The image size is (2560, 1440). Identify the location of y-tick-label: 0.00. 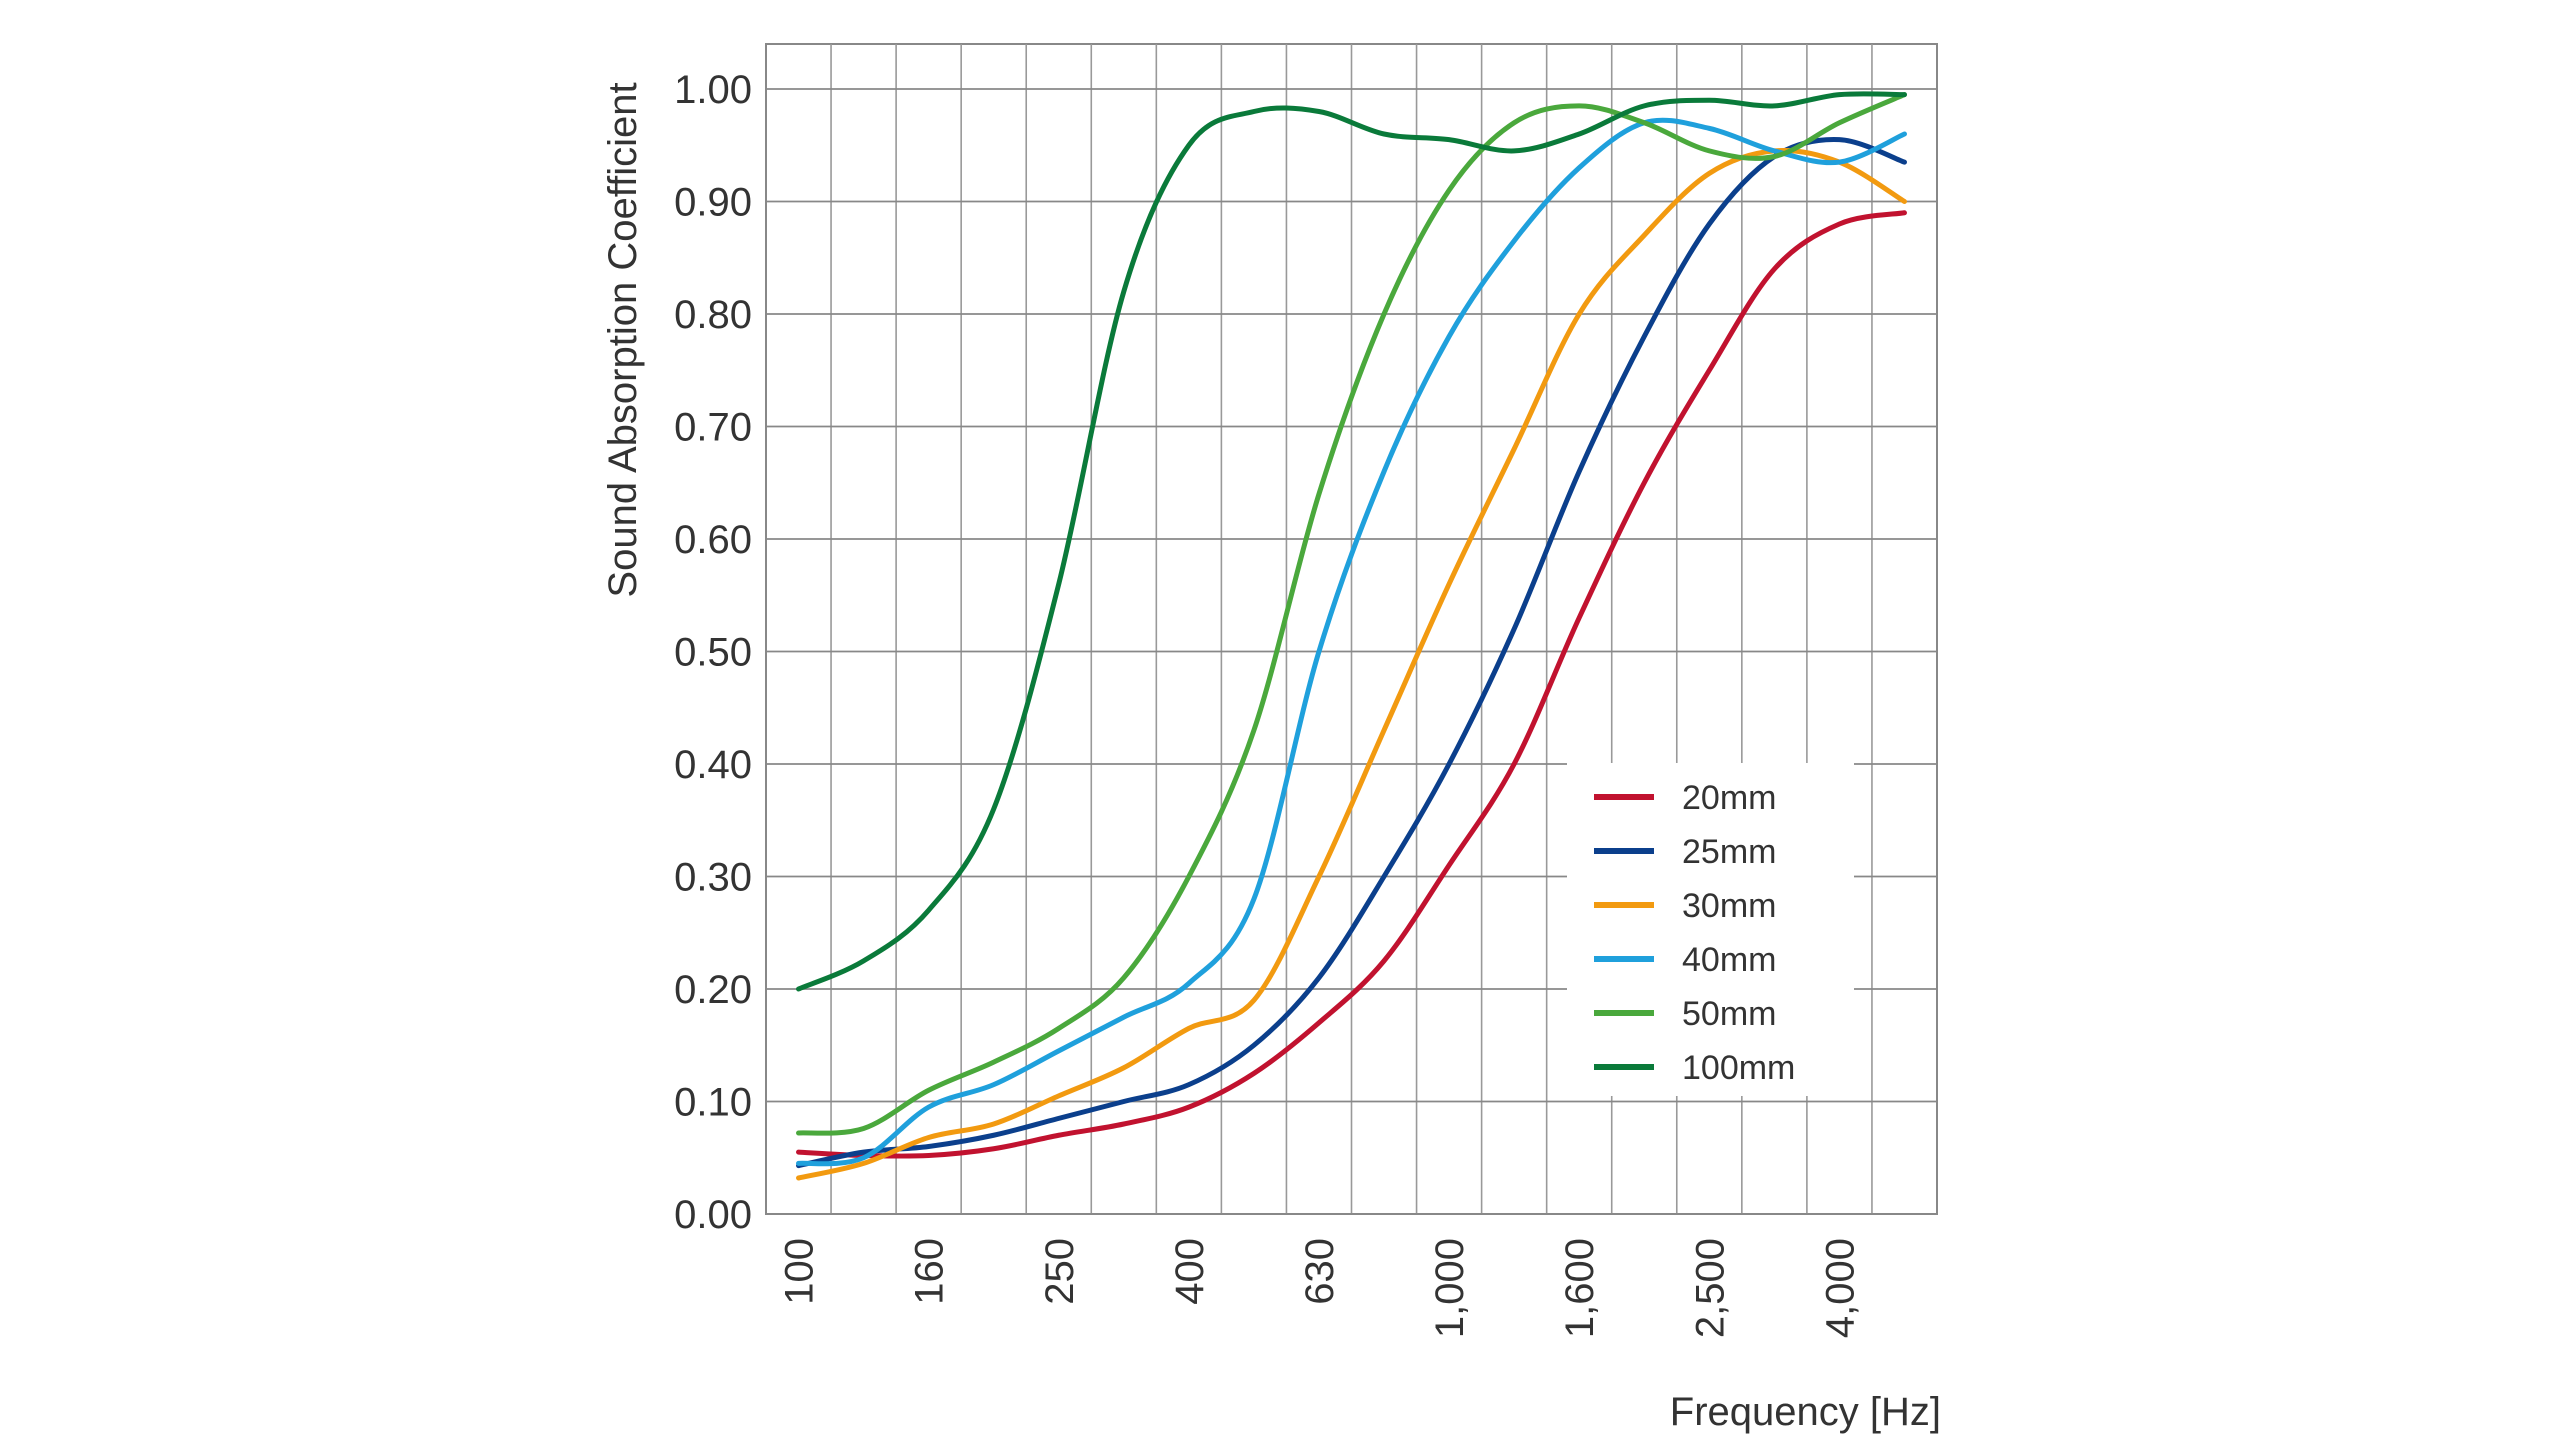
(713, 1215).